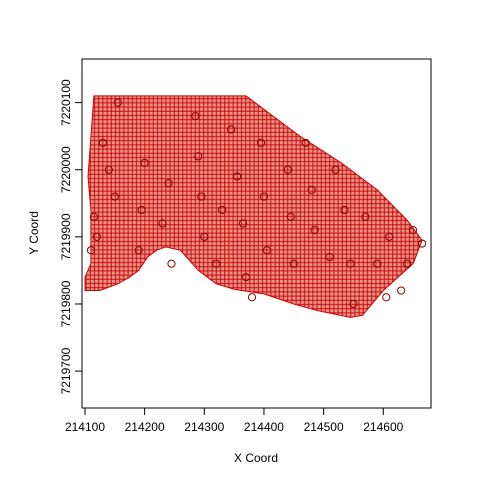  Describe the element at coordinates (256, 458) in the screenshot. I see `x-axis-label: X Coord` at that location.